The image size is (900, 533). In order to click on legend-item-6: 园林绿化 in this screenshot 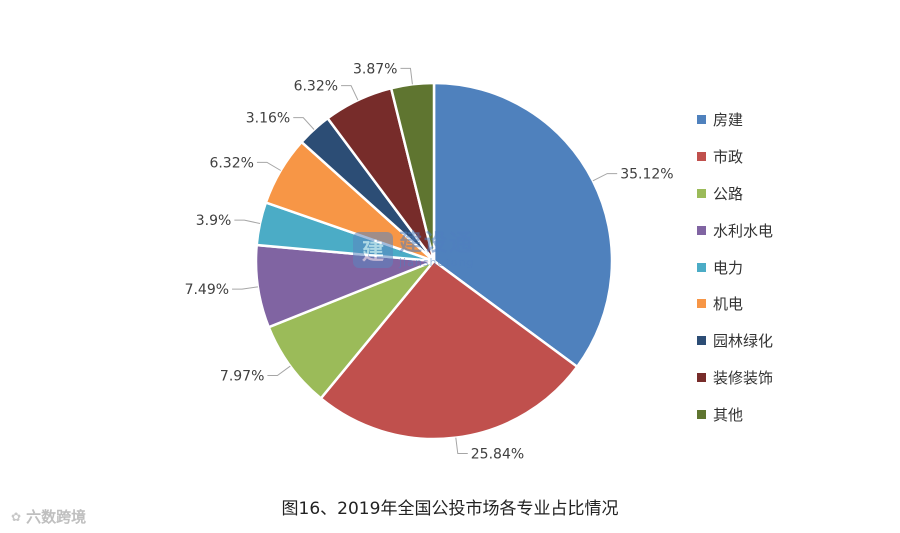, I will do `click(767, 340)`.